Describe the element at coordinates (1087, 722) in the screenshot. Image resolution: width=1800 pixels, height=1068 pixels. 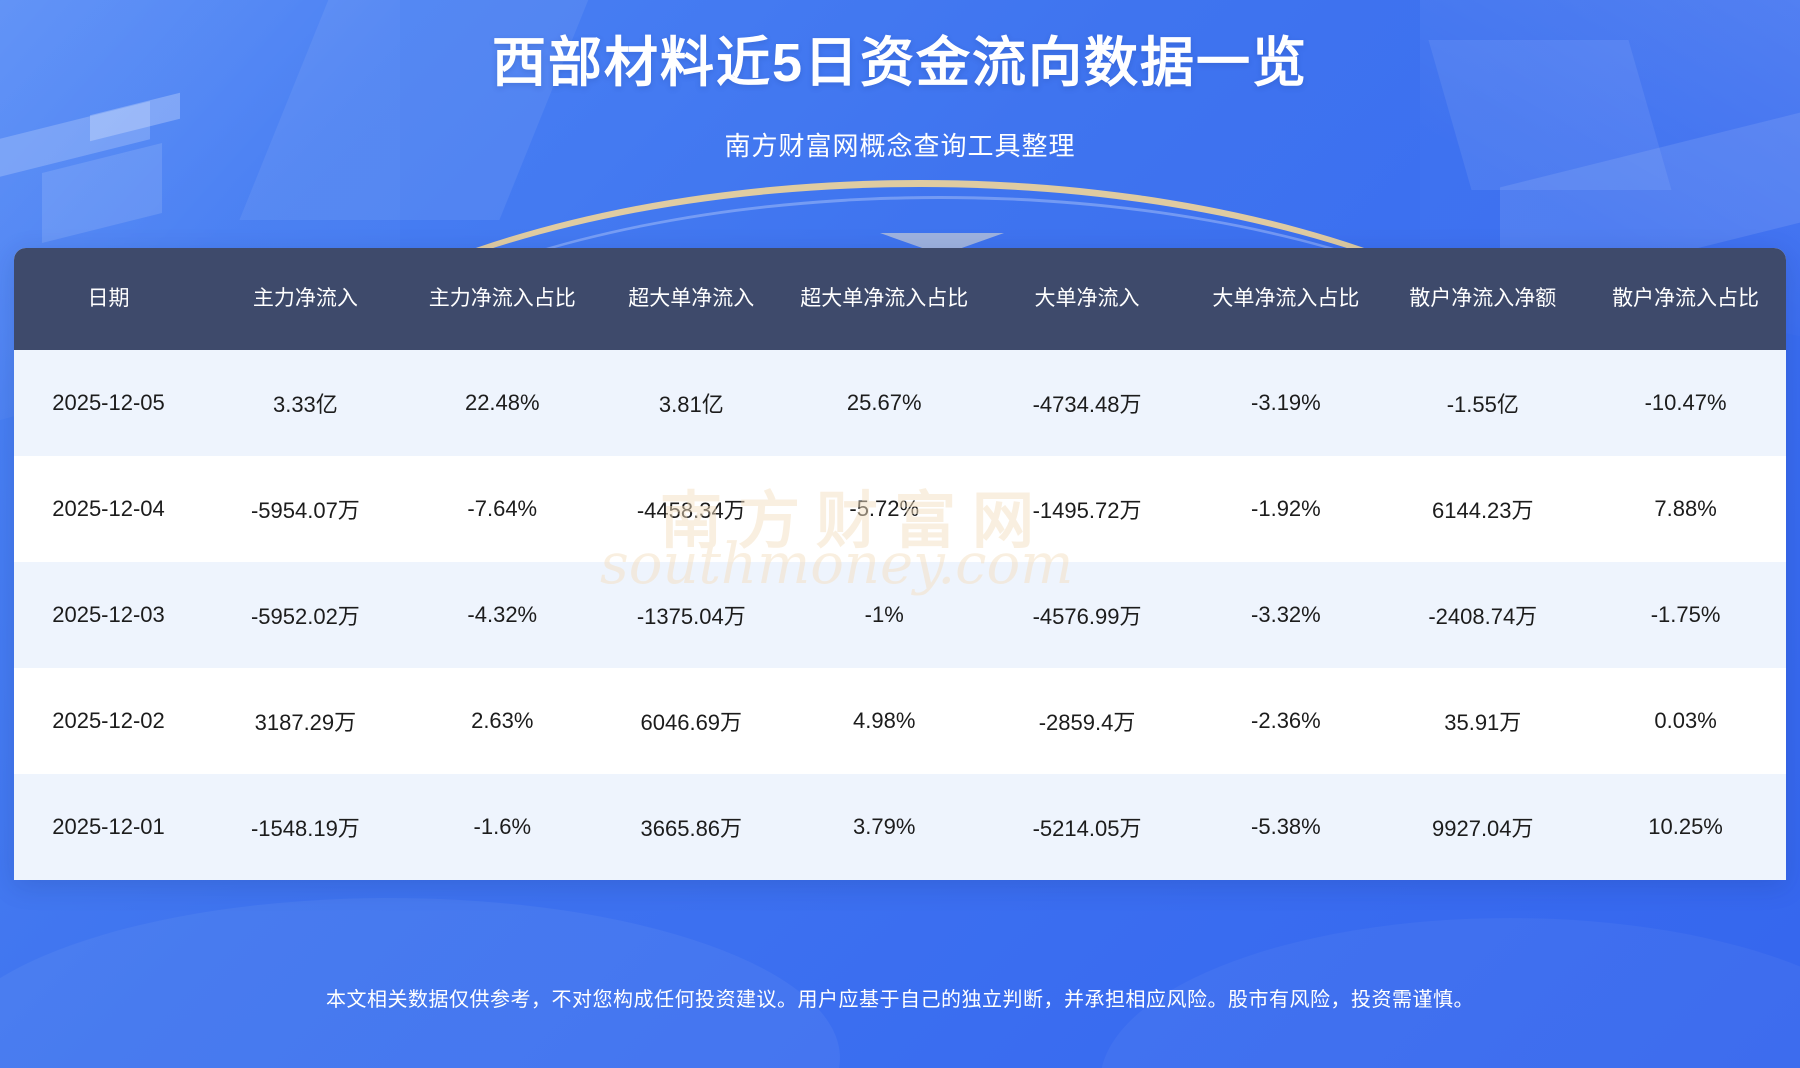
I see `cell-large-net-inflow: -2859.4万` at that location.